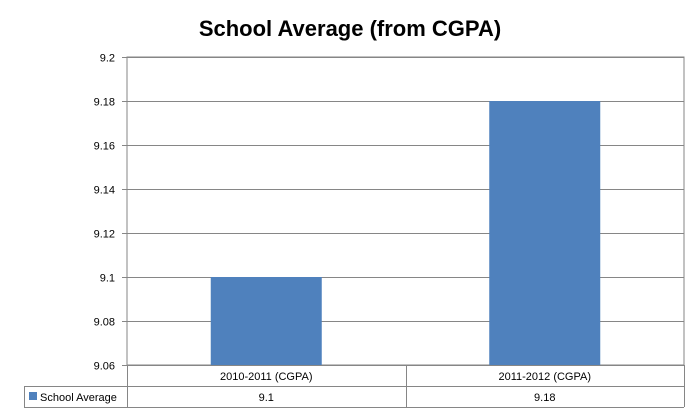 Image resolution: width=700 pixels, height=414 pixels. What do you see at coordinates (104, 323) in the screenshot?
I see `y-tick-label: 9.08` at bounding box center [104, 323].